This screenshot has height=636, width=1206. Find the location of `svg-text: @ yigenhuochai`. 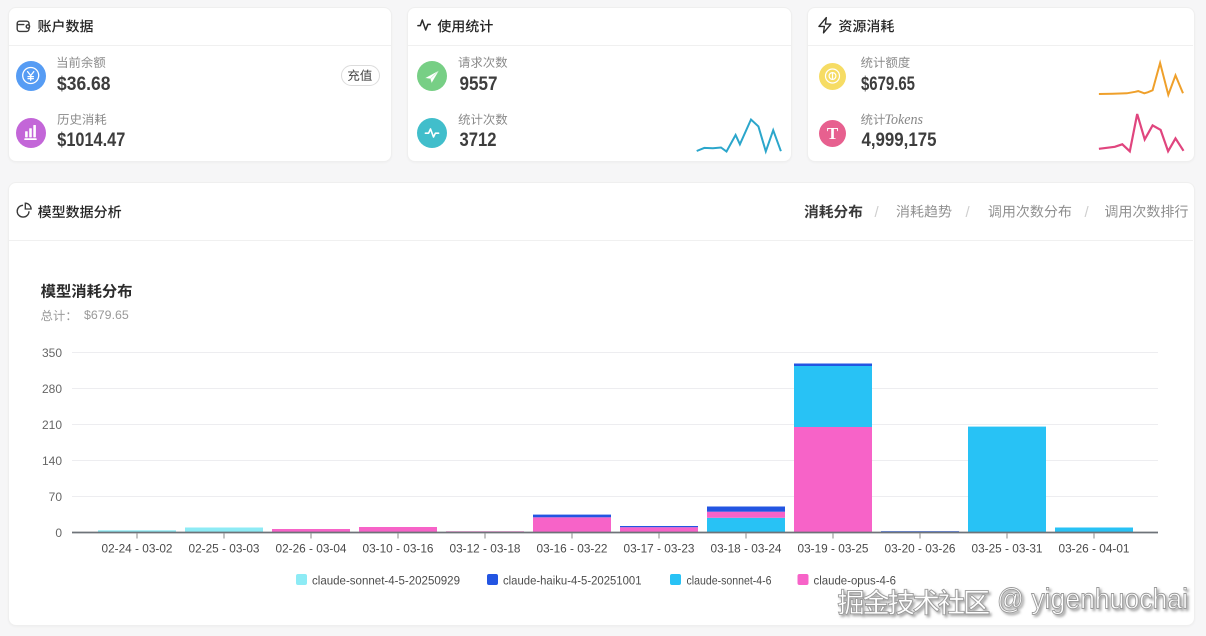

svg-text: @ yigenhuochai is located at coordinates (1092, 600).